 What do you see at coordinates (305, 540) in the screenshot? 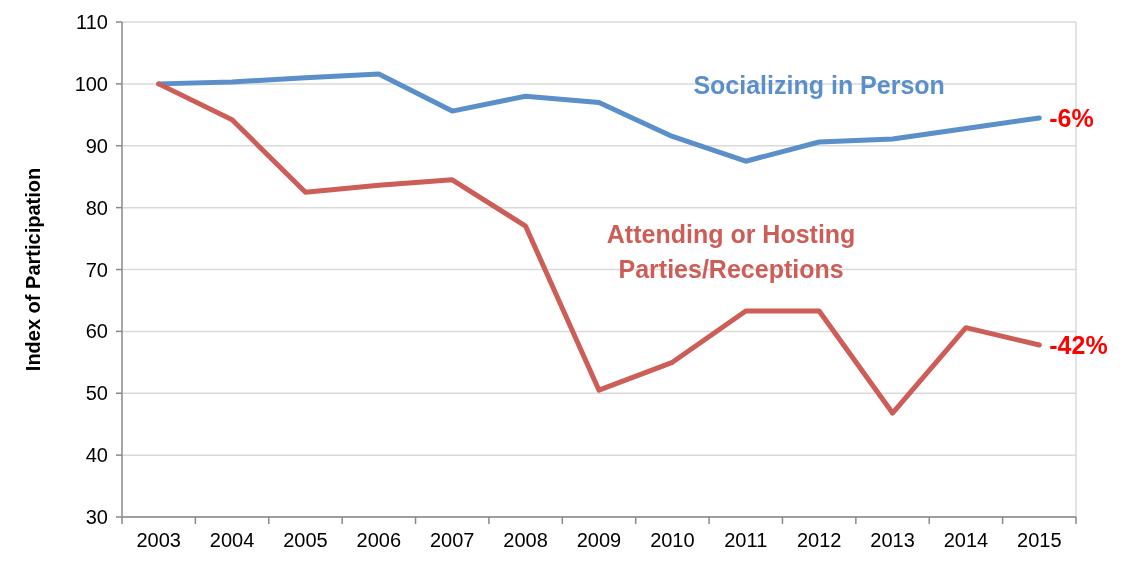
I see `x-tick-label: 2005` at bounding box center [305, 540].